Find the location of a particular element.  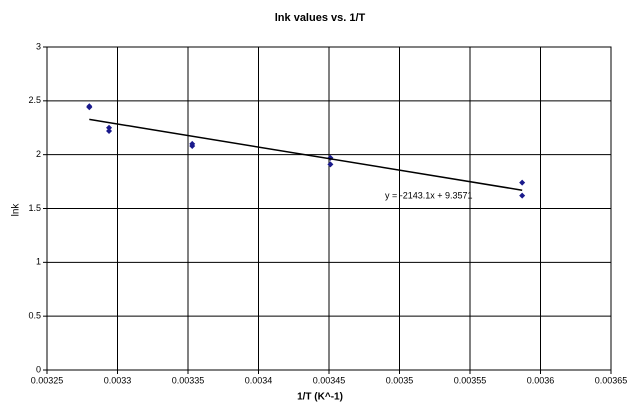

y-tick-label: 3 is located at coordinates (38, 46).